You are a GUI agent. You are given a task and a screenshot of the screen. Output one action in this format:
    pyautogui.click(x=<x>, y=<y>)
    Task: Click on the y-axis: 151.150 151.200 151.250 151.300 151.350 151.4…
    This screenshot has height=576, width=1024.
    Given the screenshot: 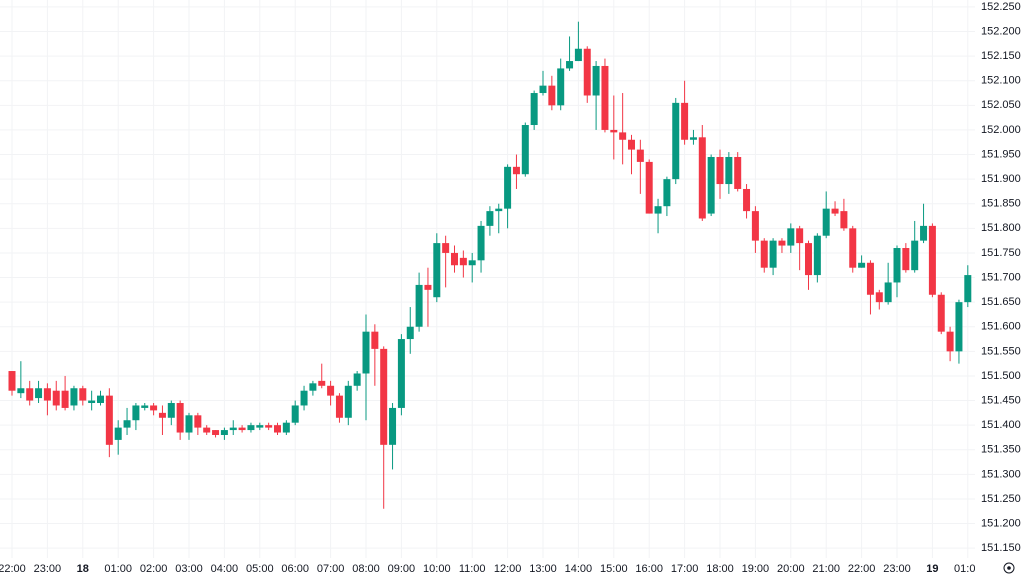 What is the action you would take?
    pyautogui.click(x=1001, y=277)
    